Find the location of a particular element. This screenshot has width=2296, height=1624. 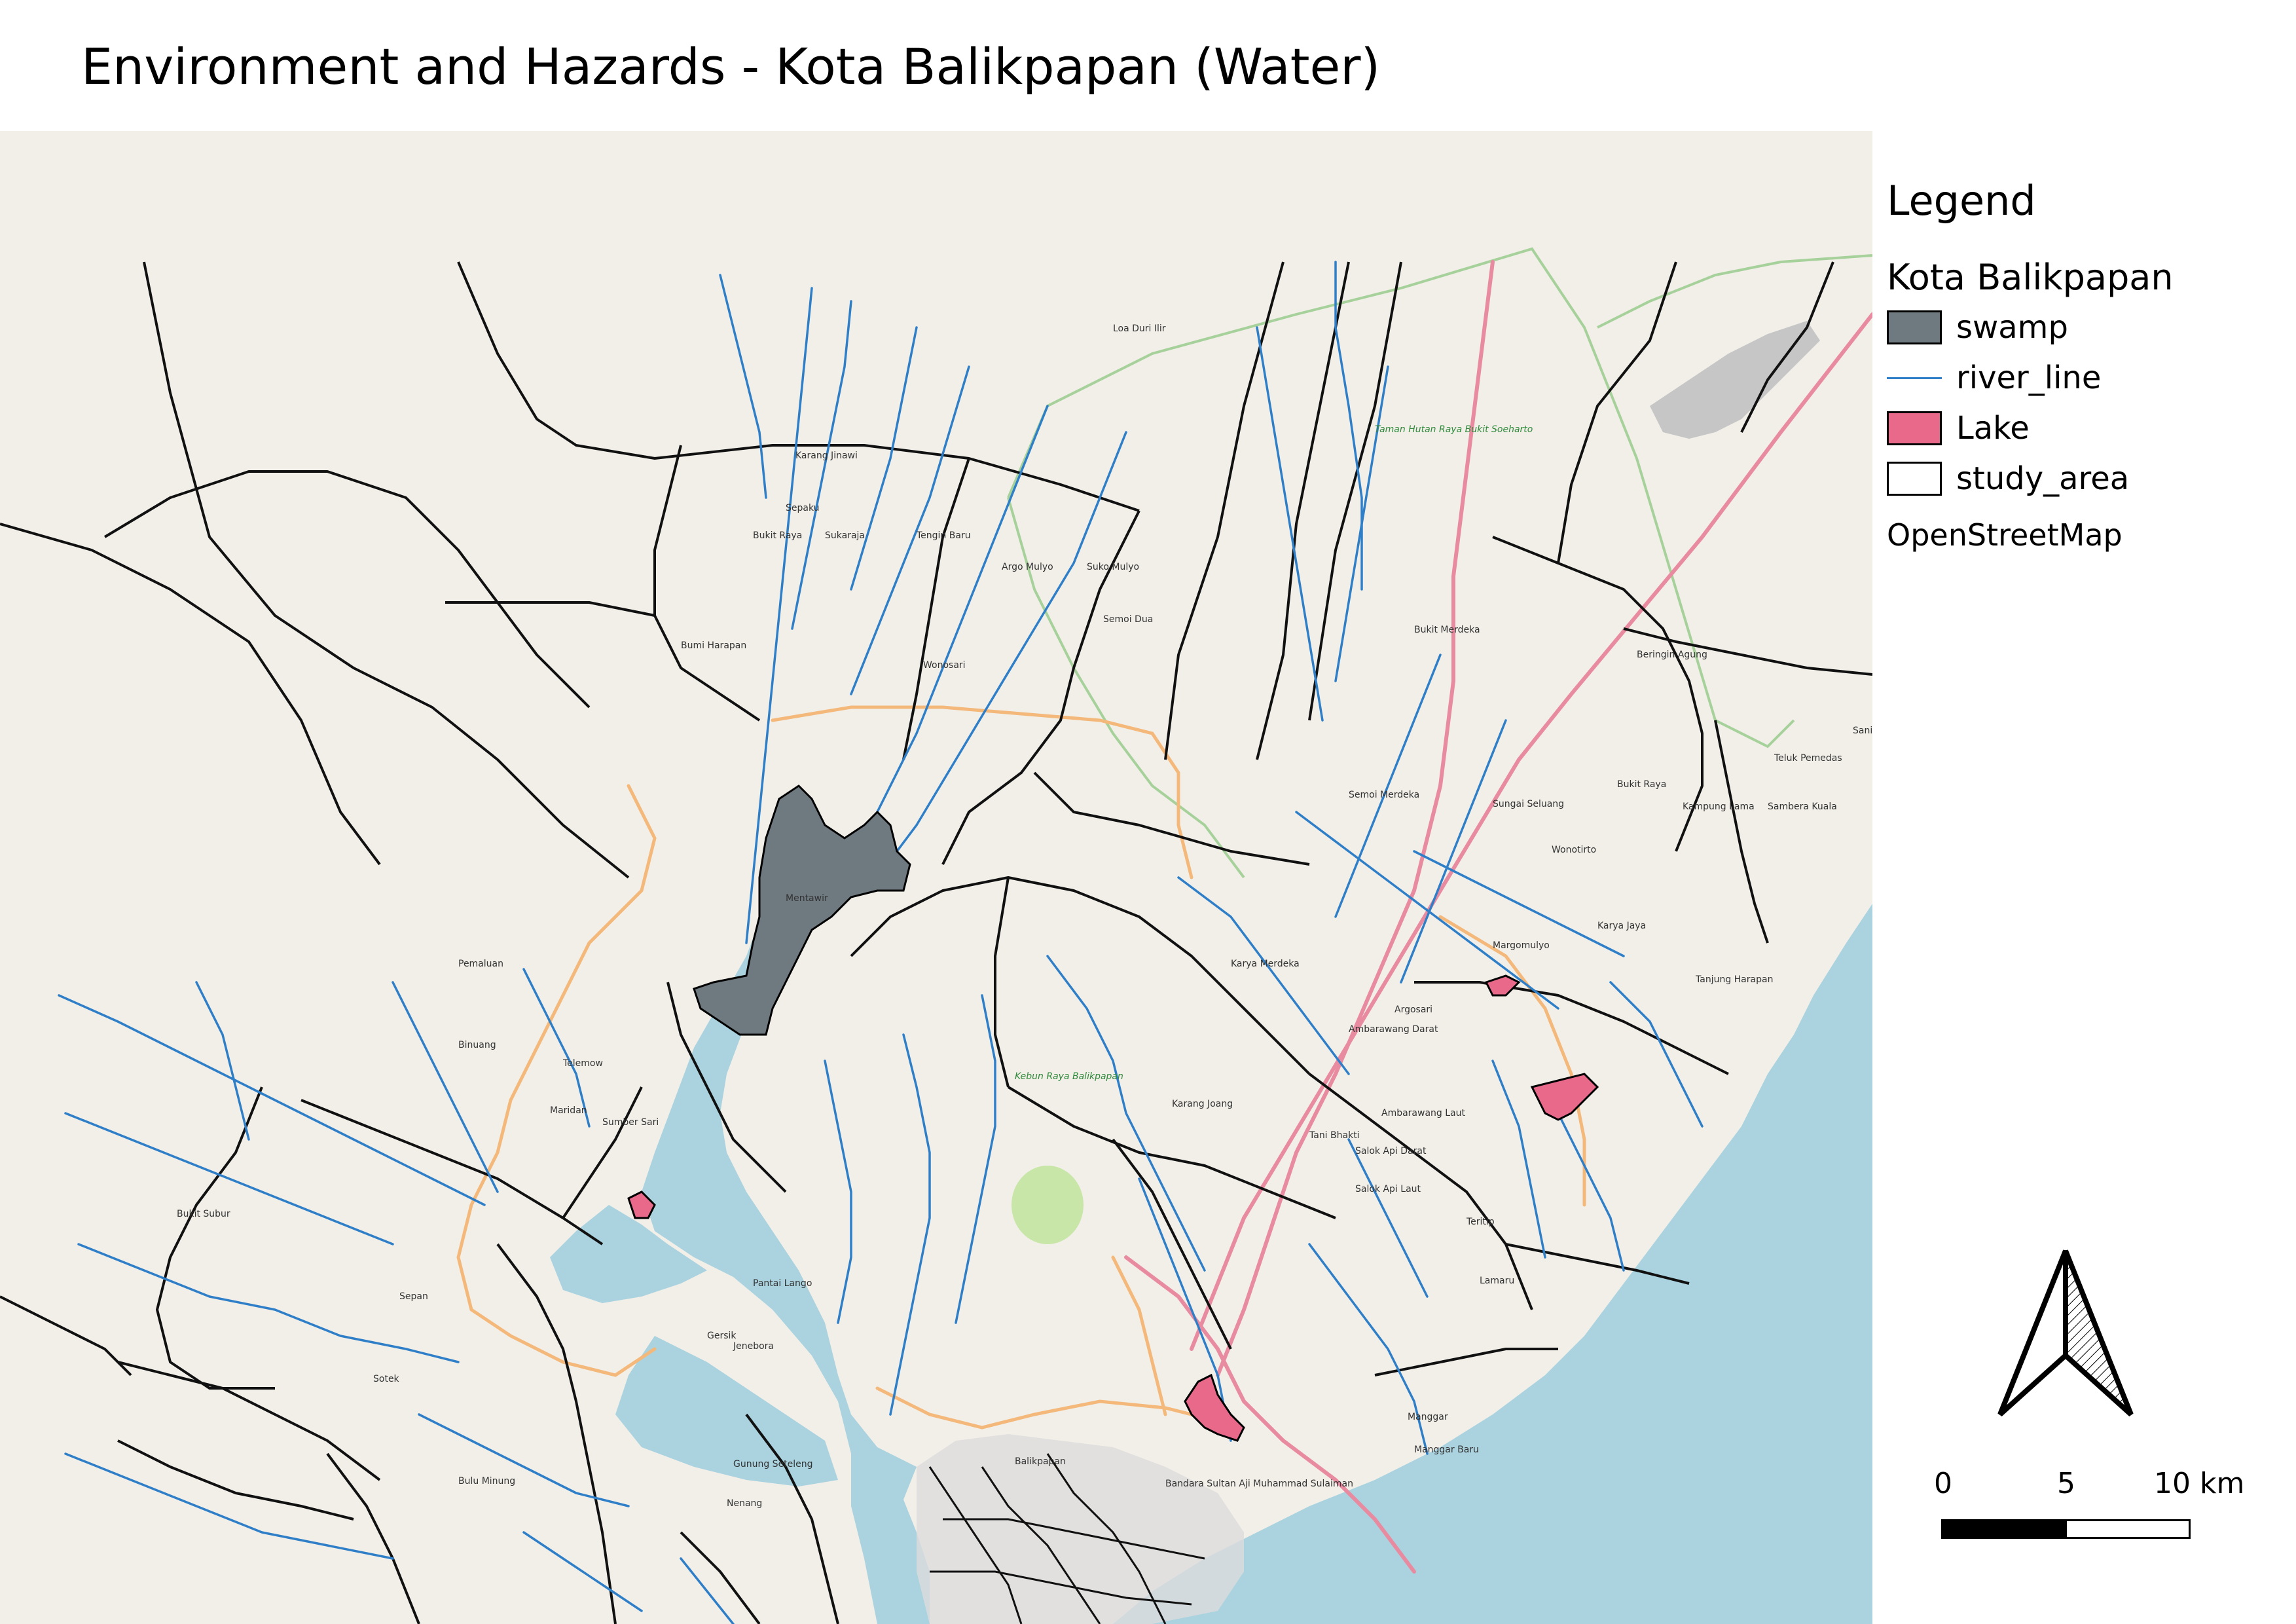

place-label: Kebun Raya Balikpapan is located at coordinates (1069, 1076).